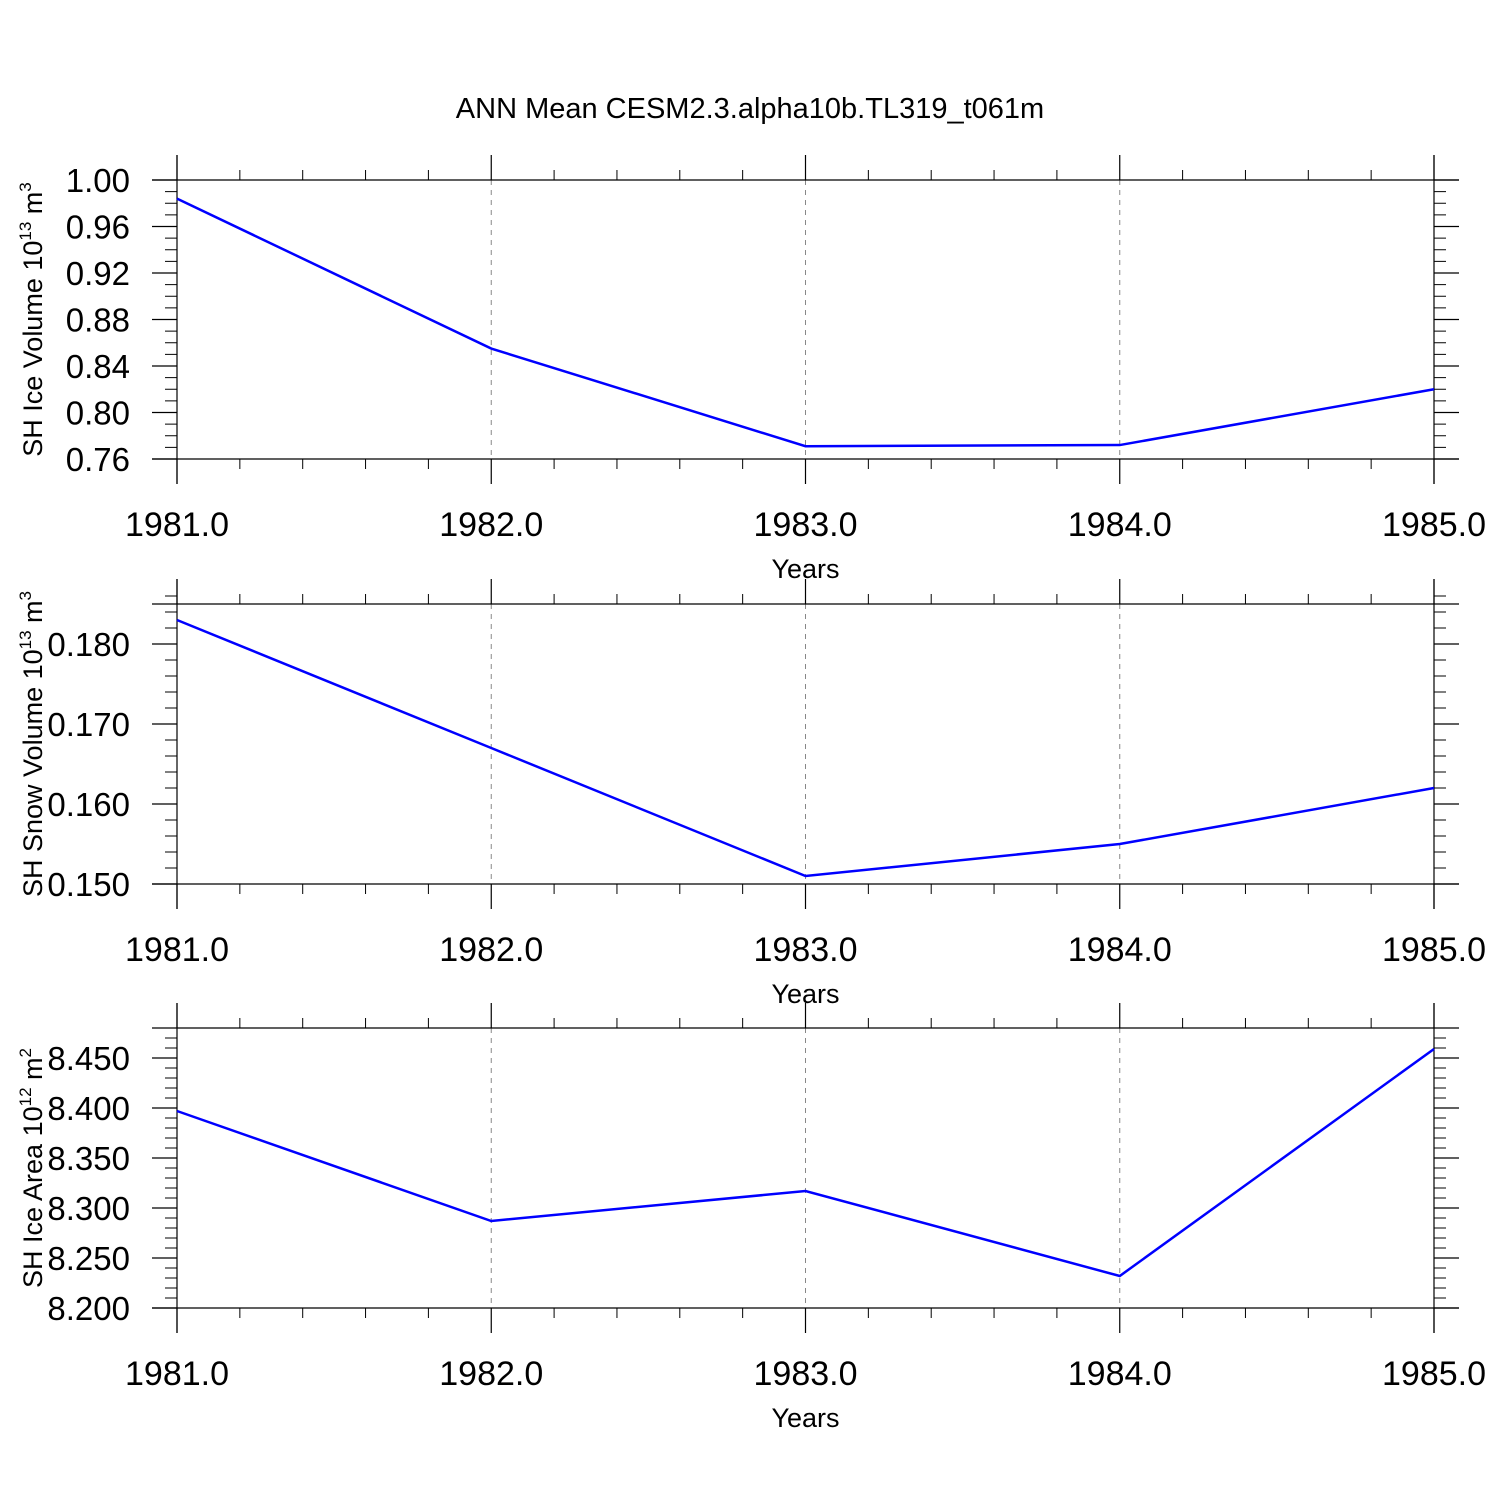 Image resolution: width=1500 pixels, height=1505 pixels. What do you see at coordinates (25, 1052) in the screenshot?
I see `y-axis-label-unit-exponent: 2` at bounding box center [25, 1052].